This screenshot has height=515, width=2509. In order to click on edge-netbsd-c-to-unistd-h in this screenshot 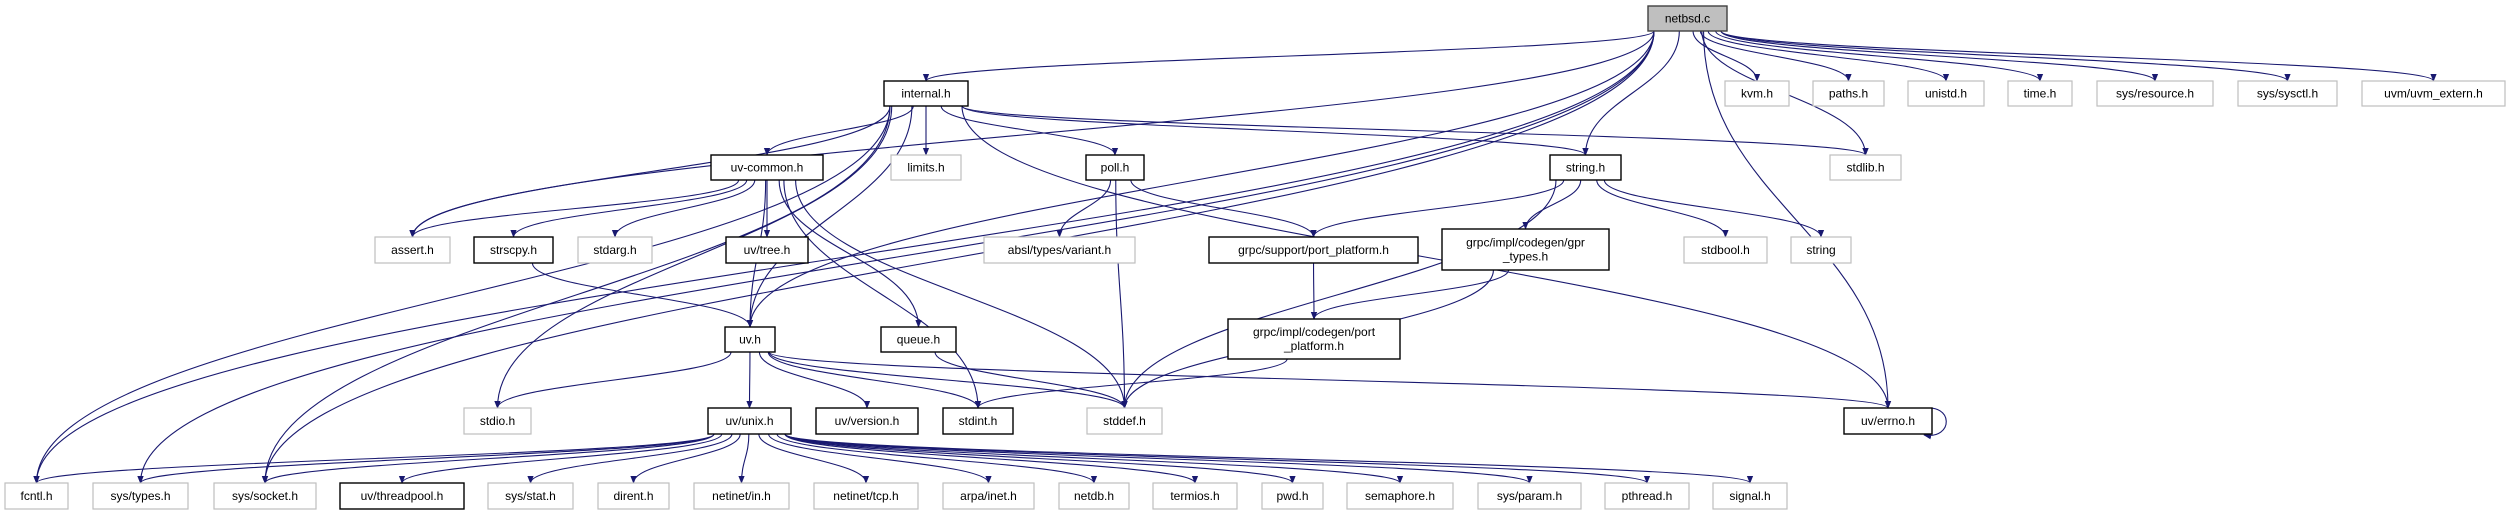, I will do `click(1828, 56)`.